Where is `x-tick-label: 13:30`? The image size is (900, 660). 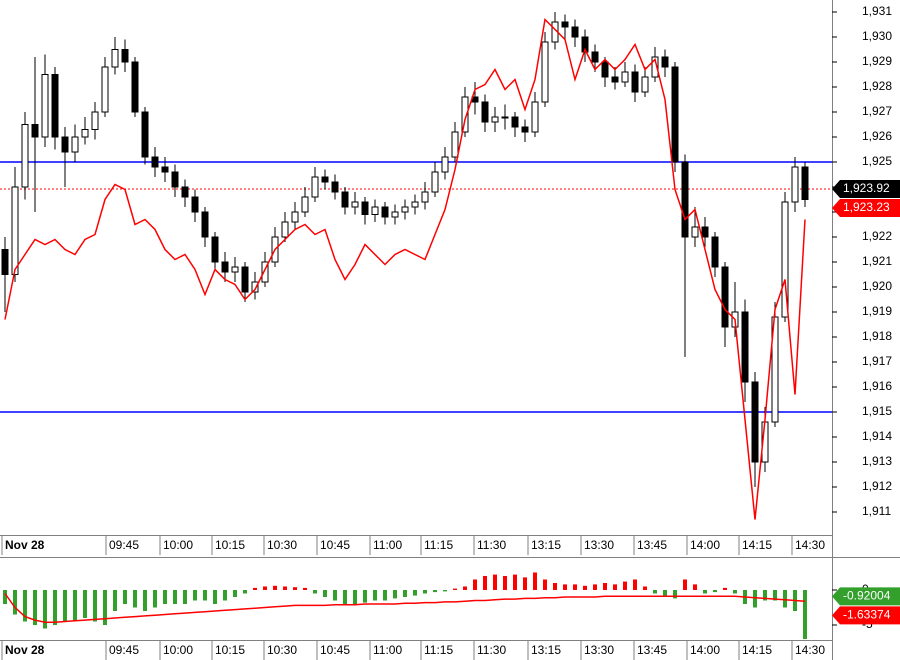
x-tick-label: 13:30 is located at coordinates (599, 650).